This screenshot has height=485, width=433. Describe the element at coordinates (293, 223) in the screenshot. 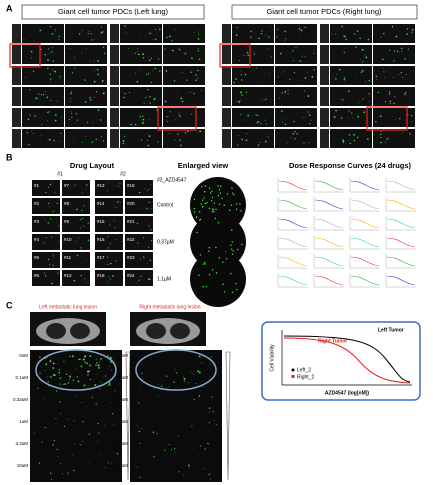

I see `thumb-curve` at that location.